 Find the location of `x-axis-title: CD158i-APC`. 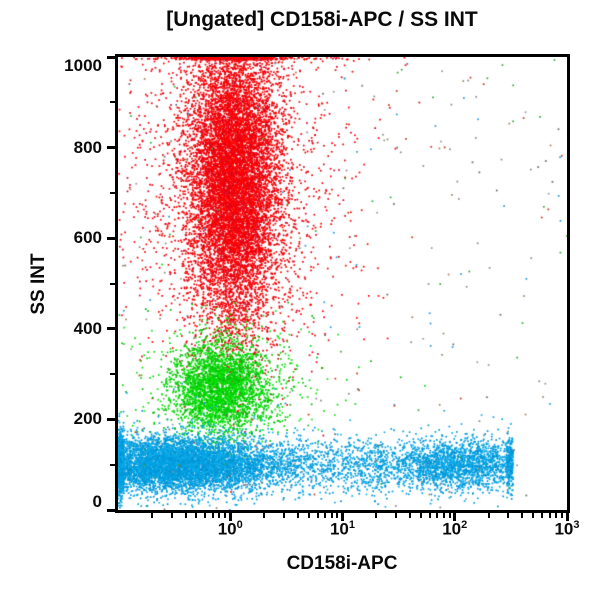

x-axis-title: CD158i-APC is located at coordinates (342, 563).